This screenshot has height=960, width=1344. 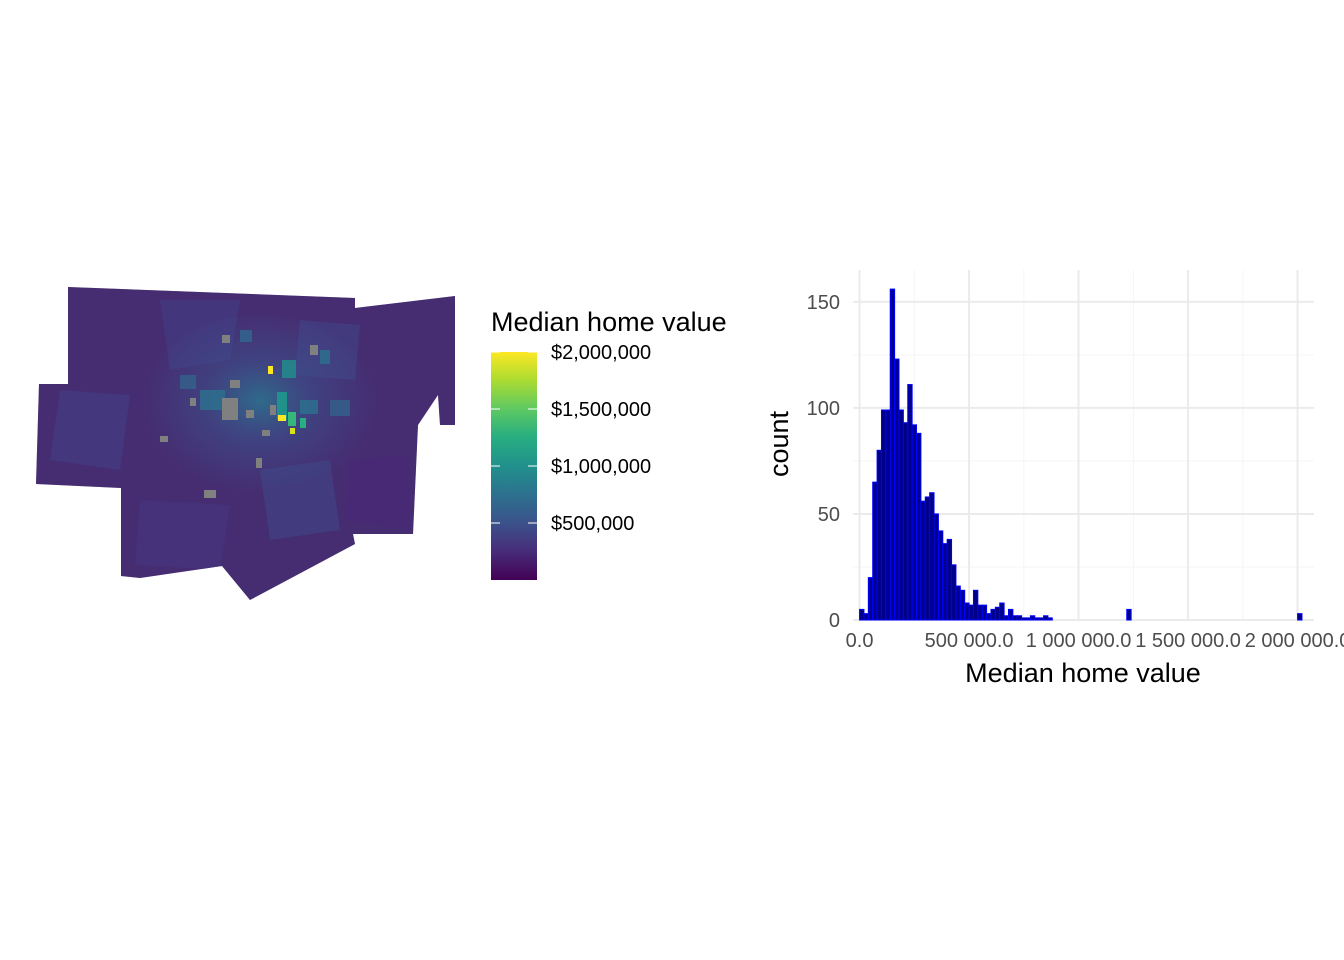 I want to click on y-tick-label: 50, so click(x=829, y=515).